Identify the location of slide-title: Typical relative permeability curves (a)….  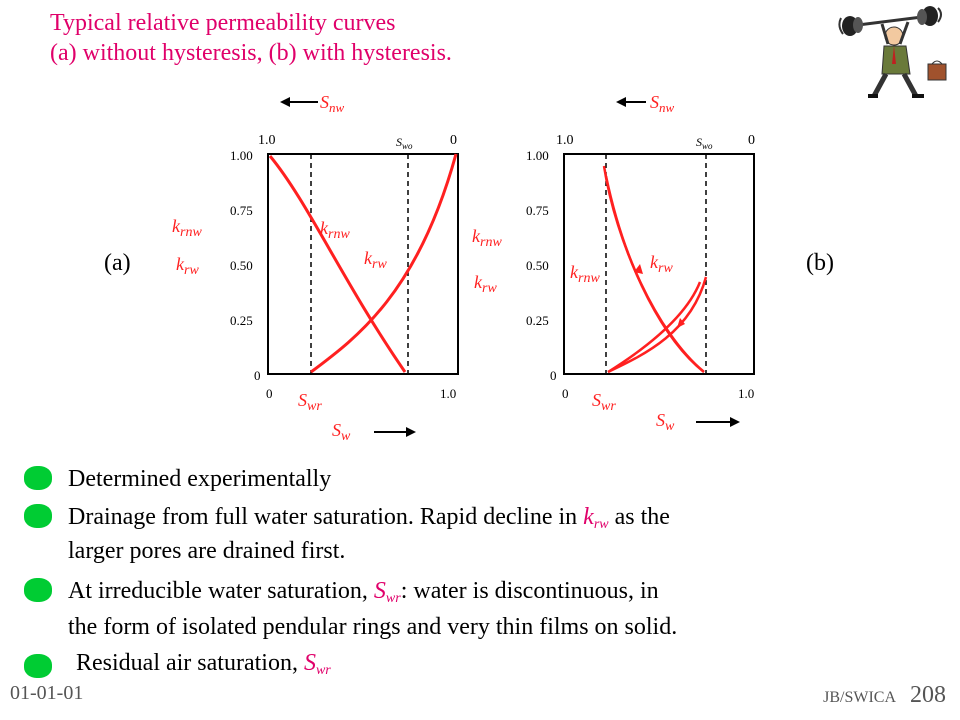
(251, 38).